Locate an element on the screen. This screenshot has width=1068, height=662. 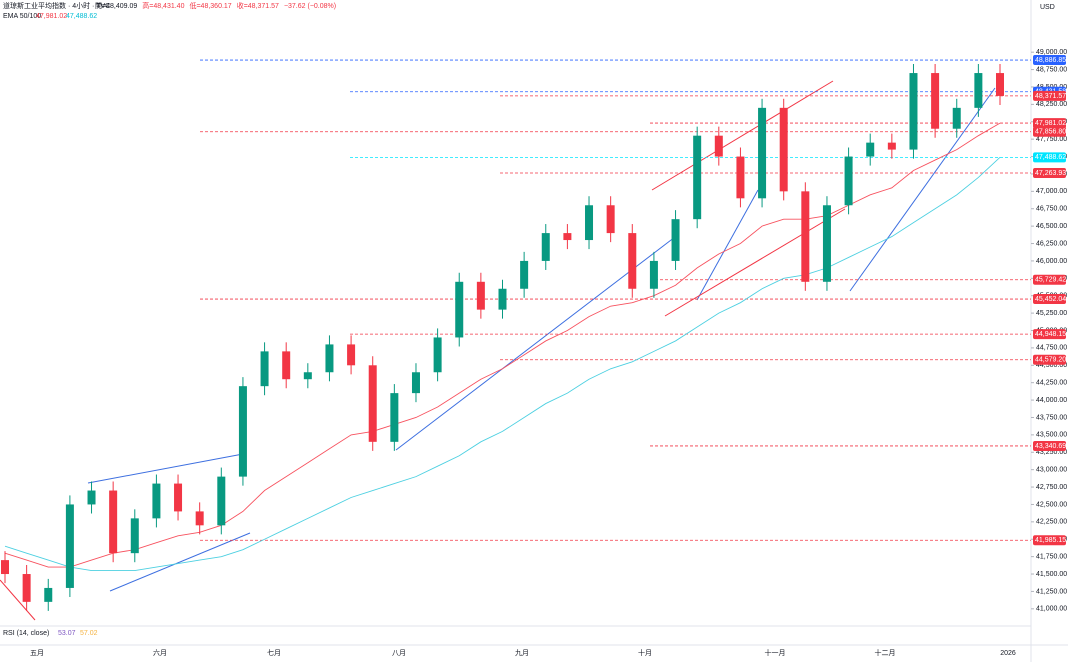
y-tick-label: 48,250.00 is located at coordinates (1051, 104).